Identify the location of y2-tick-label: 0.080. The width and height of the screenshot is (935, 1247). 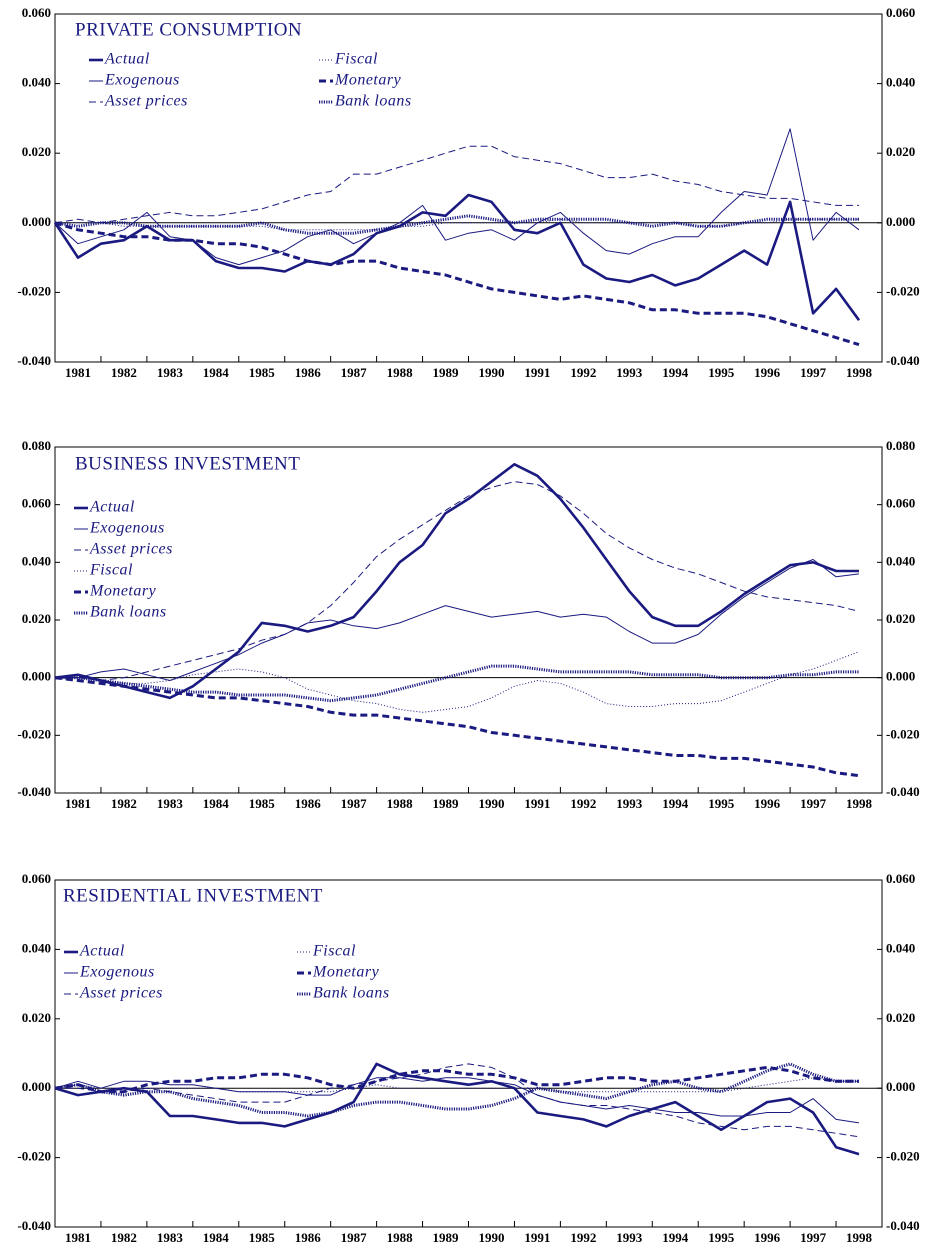
(900, 445).